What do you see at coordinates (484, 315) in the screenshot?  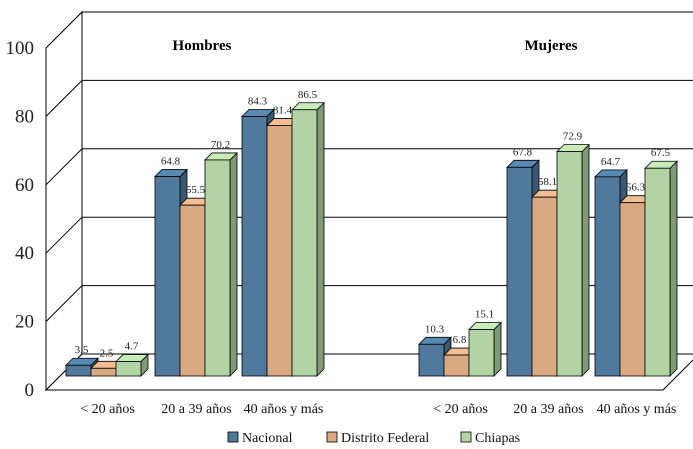 I see `data-label: 15.1` at bounding box center [484, 315].